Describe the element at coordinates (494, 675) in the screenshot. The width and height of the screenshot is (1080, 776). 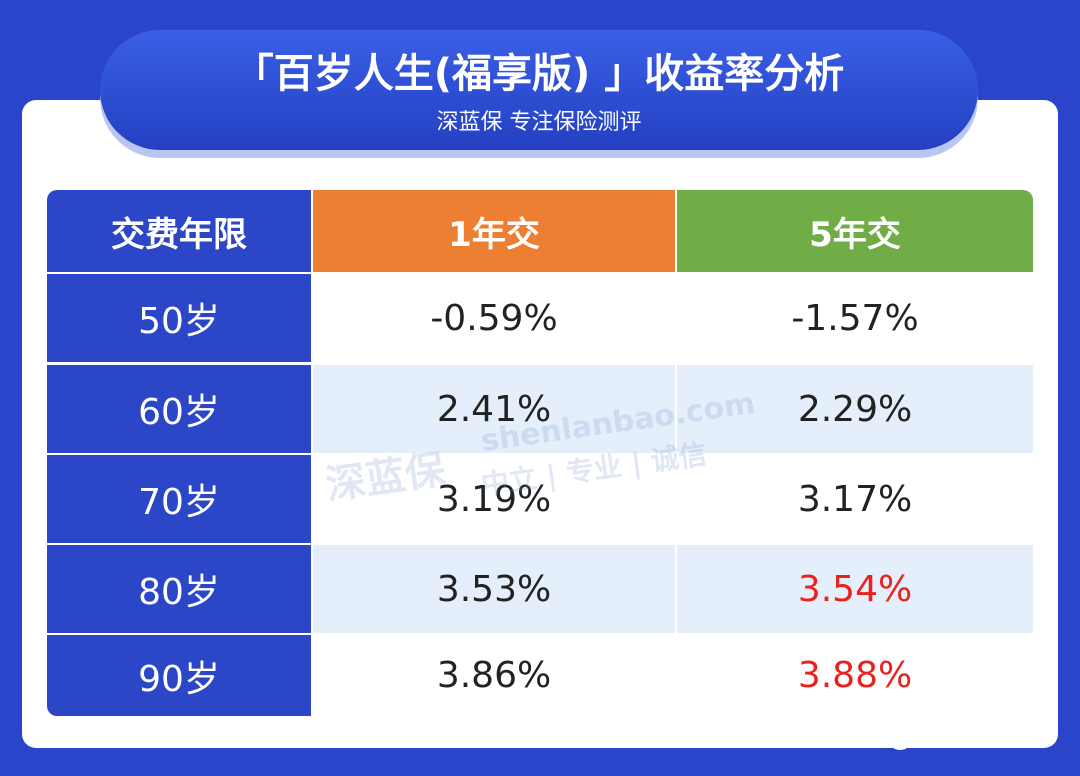
I see `table-cell: 3.86%` at that location.